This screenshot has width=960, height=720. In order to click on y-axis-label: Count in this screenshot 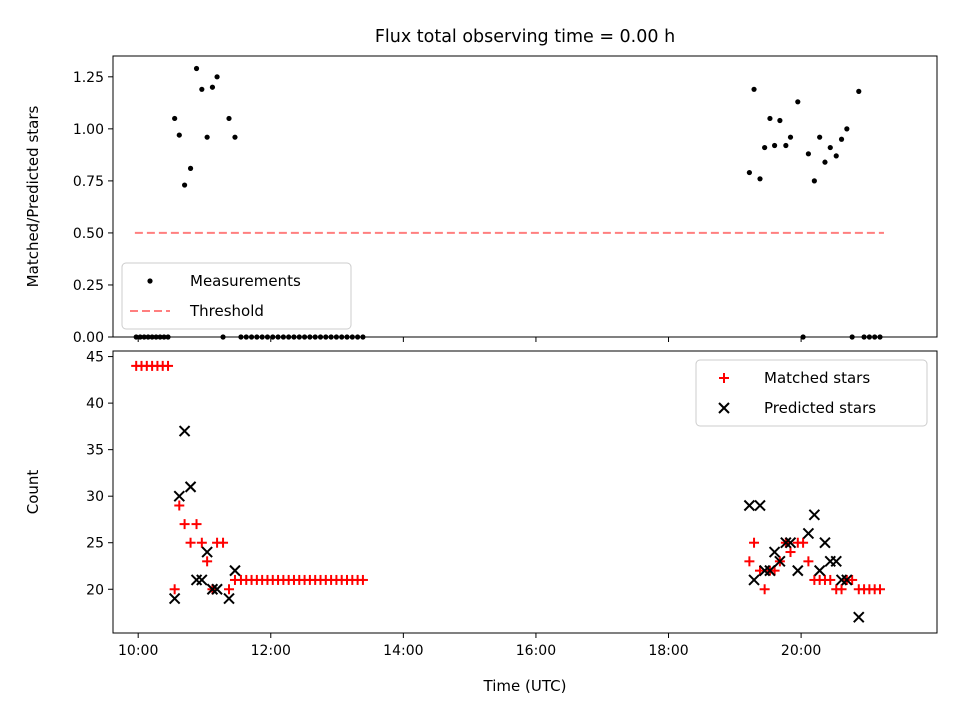, I will do `click(33, 492)`.